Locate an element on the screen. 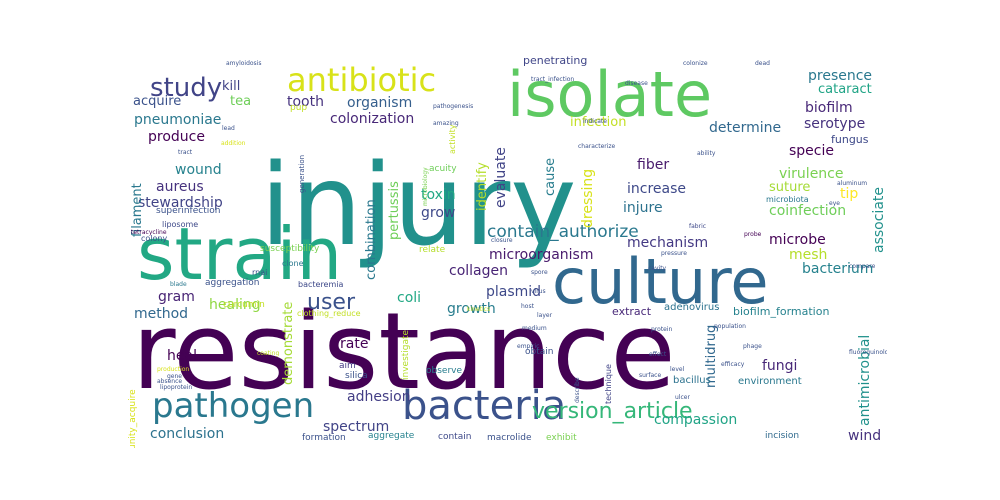 The height and width of the screenshot is (500, 1000). word-compare: compare is located at coordinates (862, 266).